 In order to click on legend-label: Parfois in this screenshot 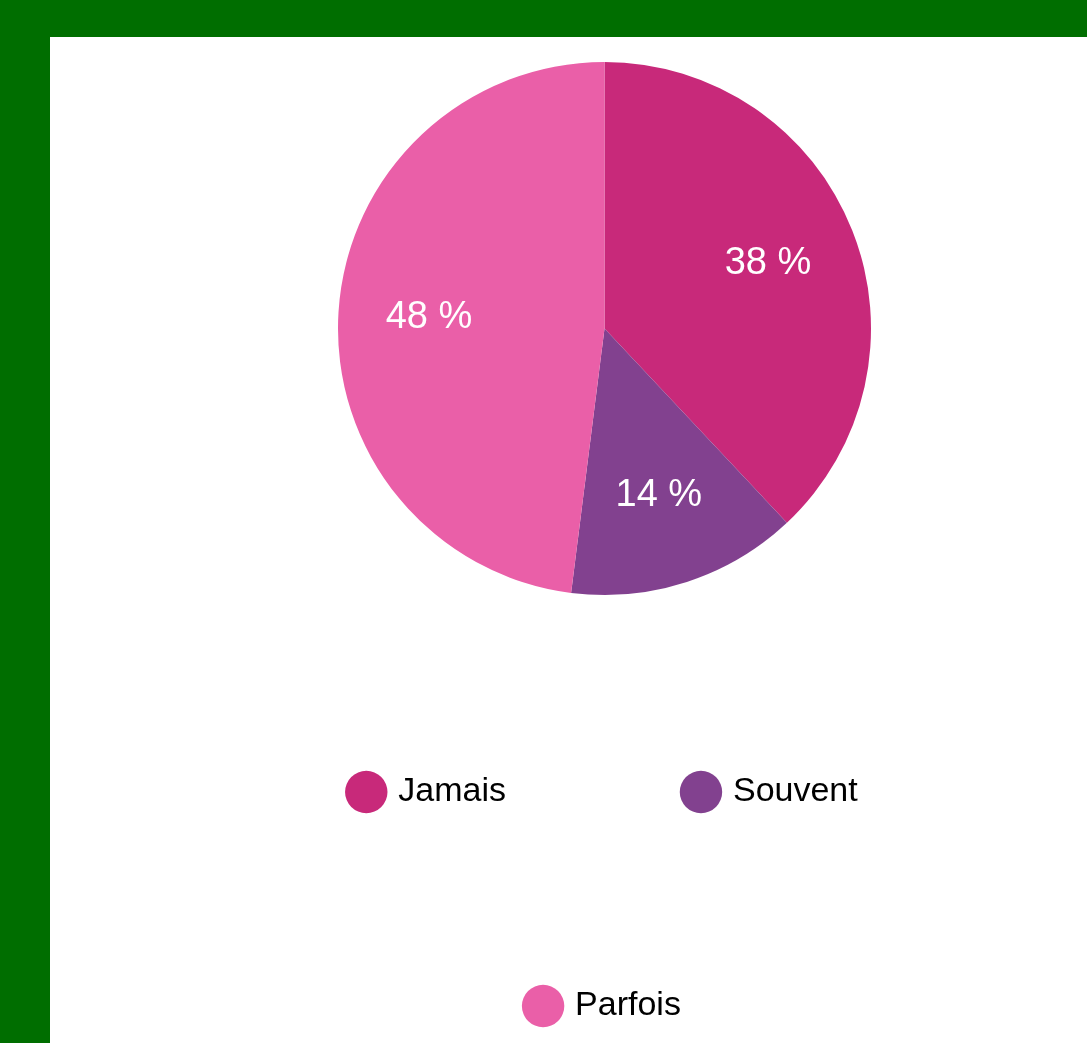, I will do `click(628, 1003)`.